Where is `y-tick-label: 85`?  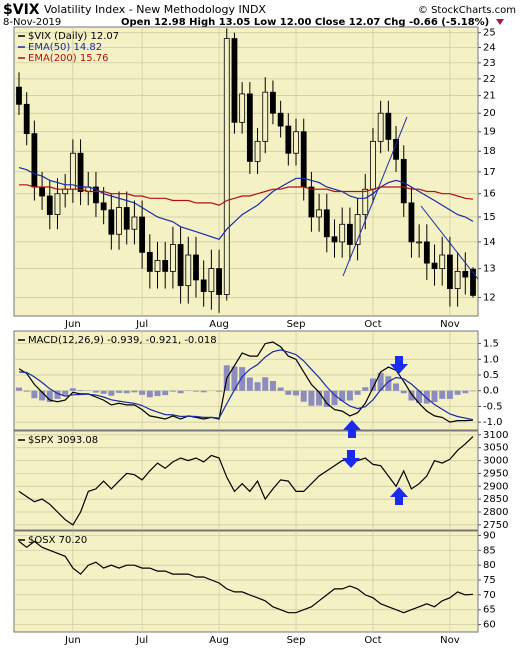 y-tick-label: 85 is located at coordinates (489, 550).